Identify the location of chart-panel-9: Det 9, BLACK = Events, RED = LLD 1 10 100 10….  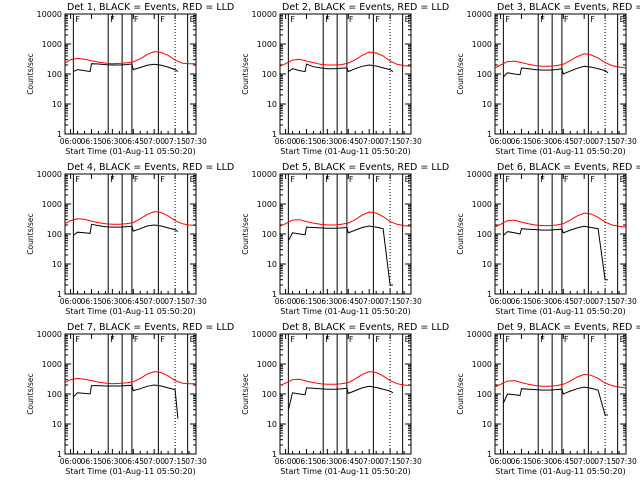
(548, 399).